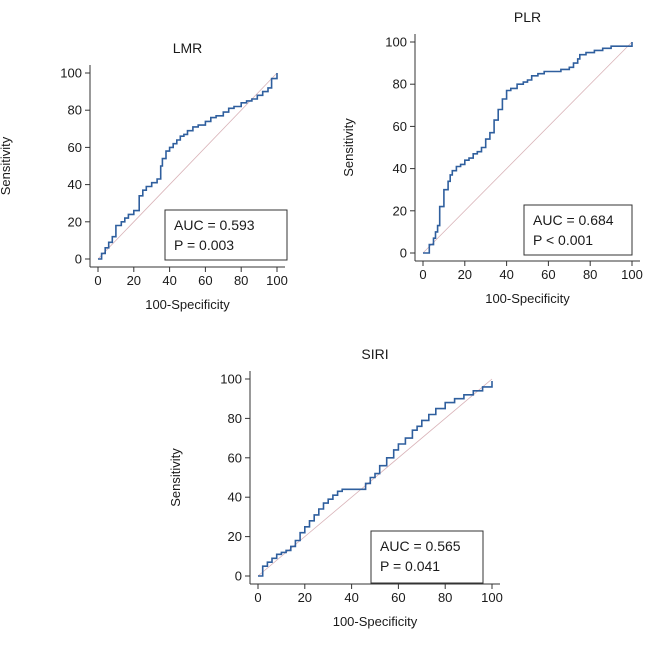 This screenshot has height=648, width=669. What do you see at coordinates (374, 354) in the screenshot?
I see `chart-title: SIRI` at bounding box center [374, 354].